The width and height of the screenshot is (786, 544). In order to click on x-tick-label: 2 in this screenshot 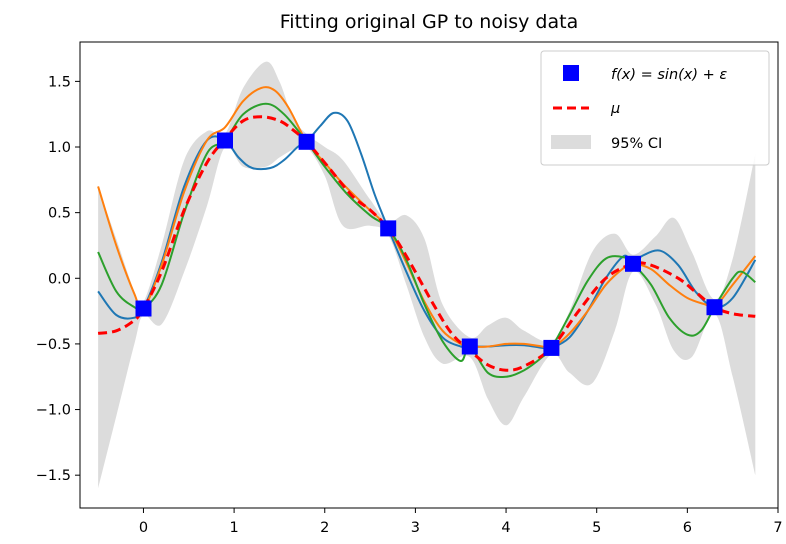, I will do `click(324, 528)`.